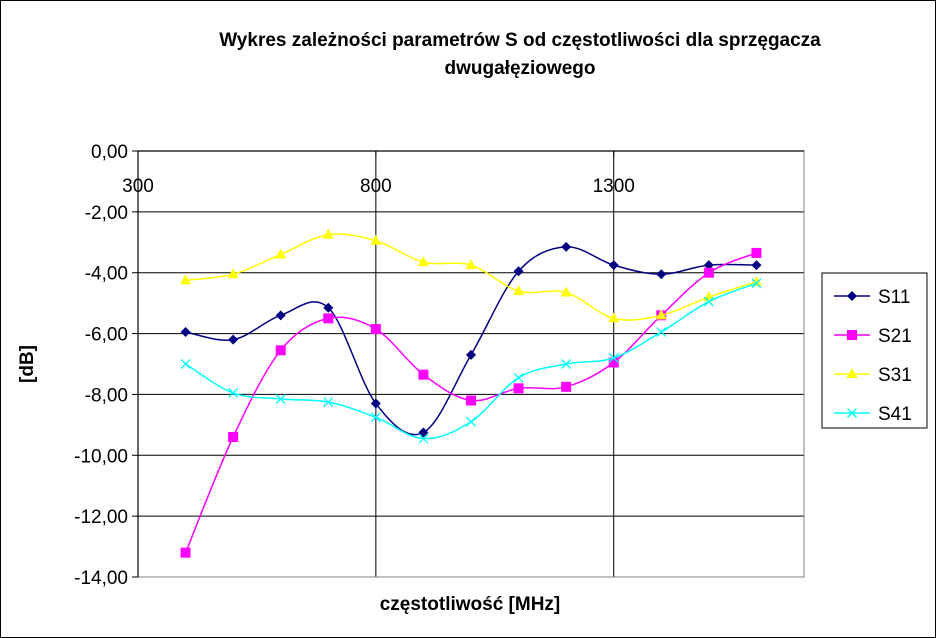  I want to click on y-tick-label: -10,00, so click(101, 456).